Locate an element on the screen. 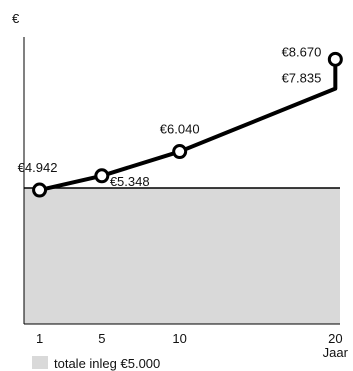  data-label: €7.835 is located at coordinates (302, 78).